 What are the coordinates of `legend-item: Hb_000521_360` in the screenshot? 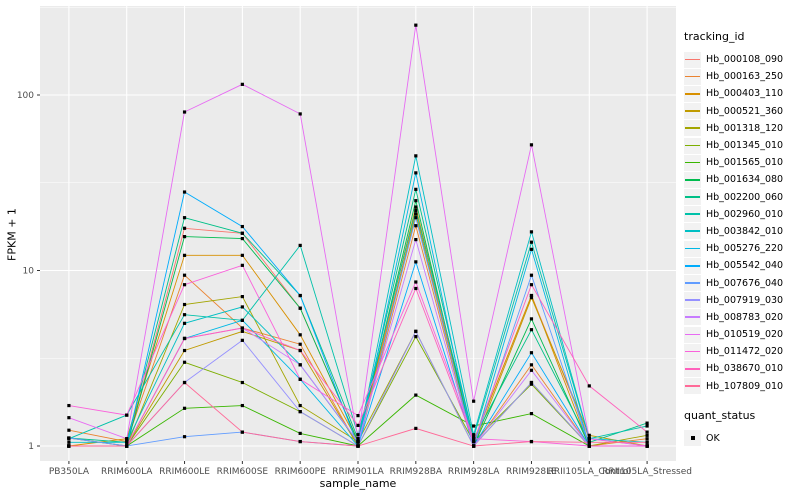 It's located at (740, 111).